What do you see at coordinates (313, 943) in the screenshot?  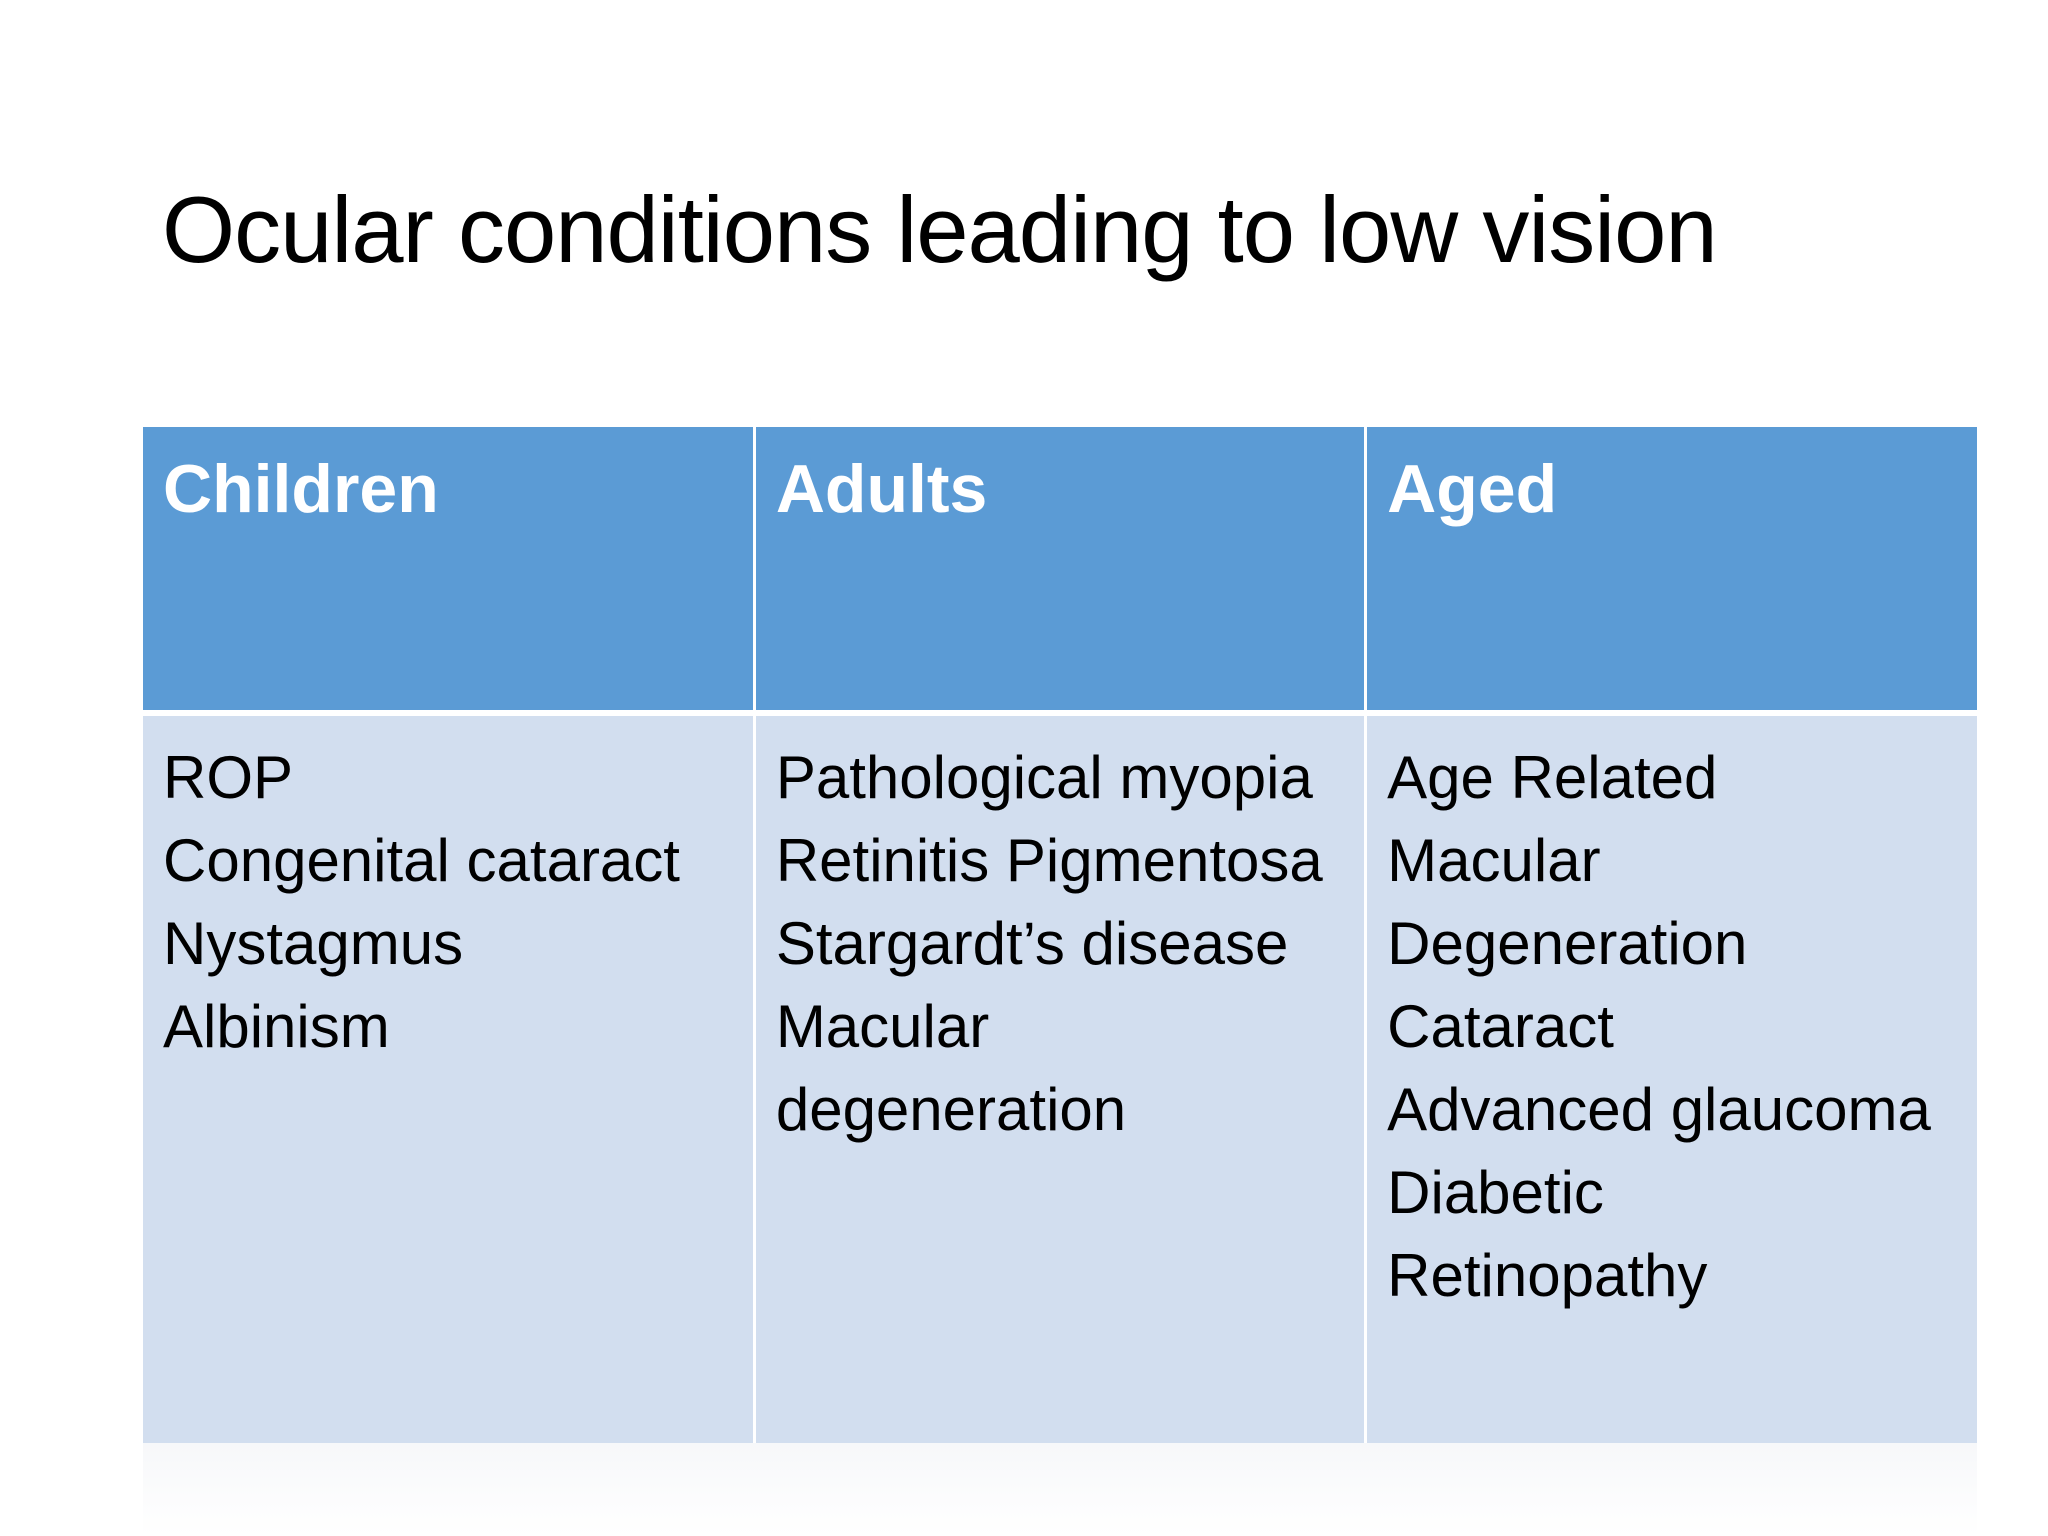 I see `condition-item: Nystagmus` at bounding box center [313, 943].